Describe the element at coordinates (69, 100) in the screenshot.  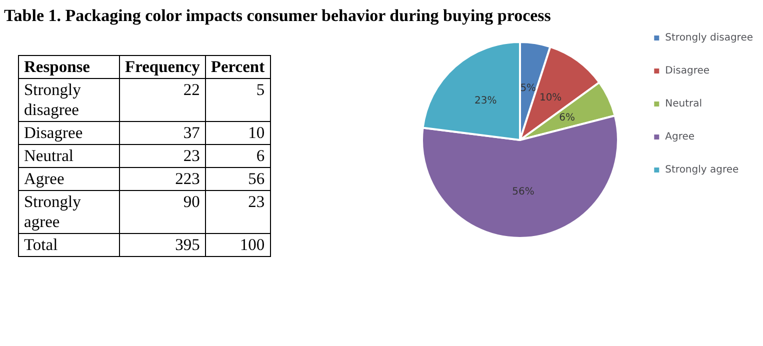
I see `category-label: Strongly disagree` at that location.